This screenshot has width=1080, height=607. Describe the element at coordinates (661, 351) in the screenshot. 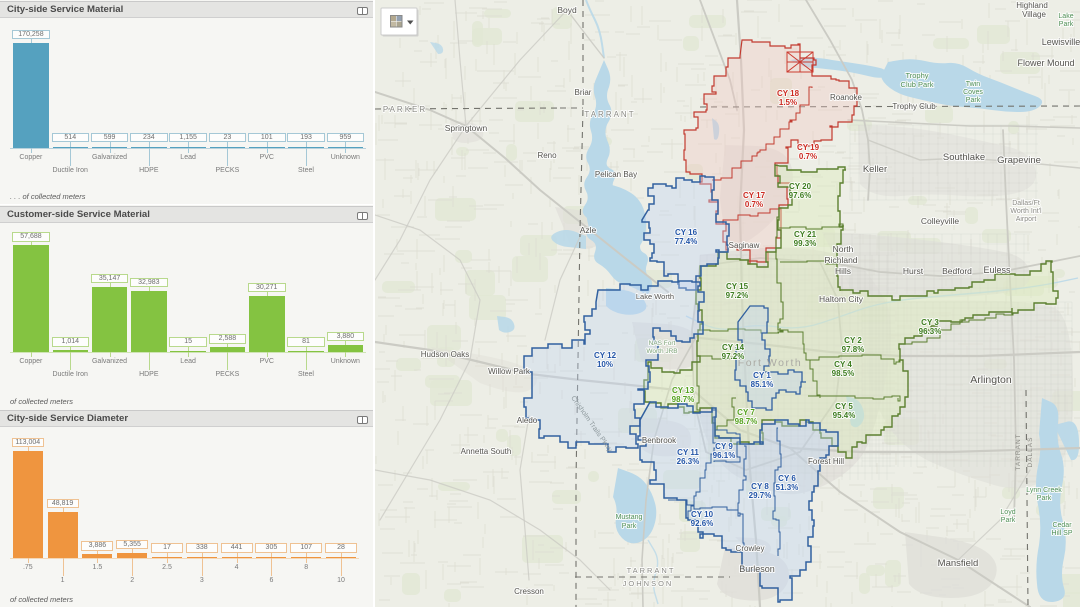

I see `svg-text: Worth JRB` at that location.